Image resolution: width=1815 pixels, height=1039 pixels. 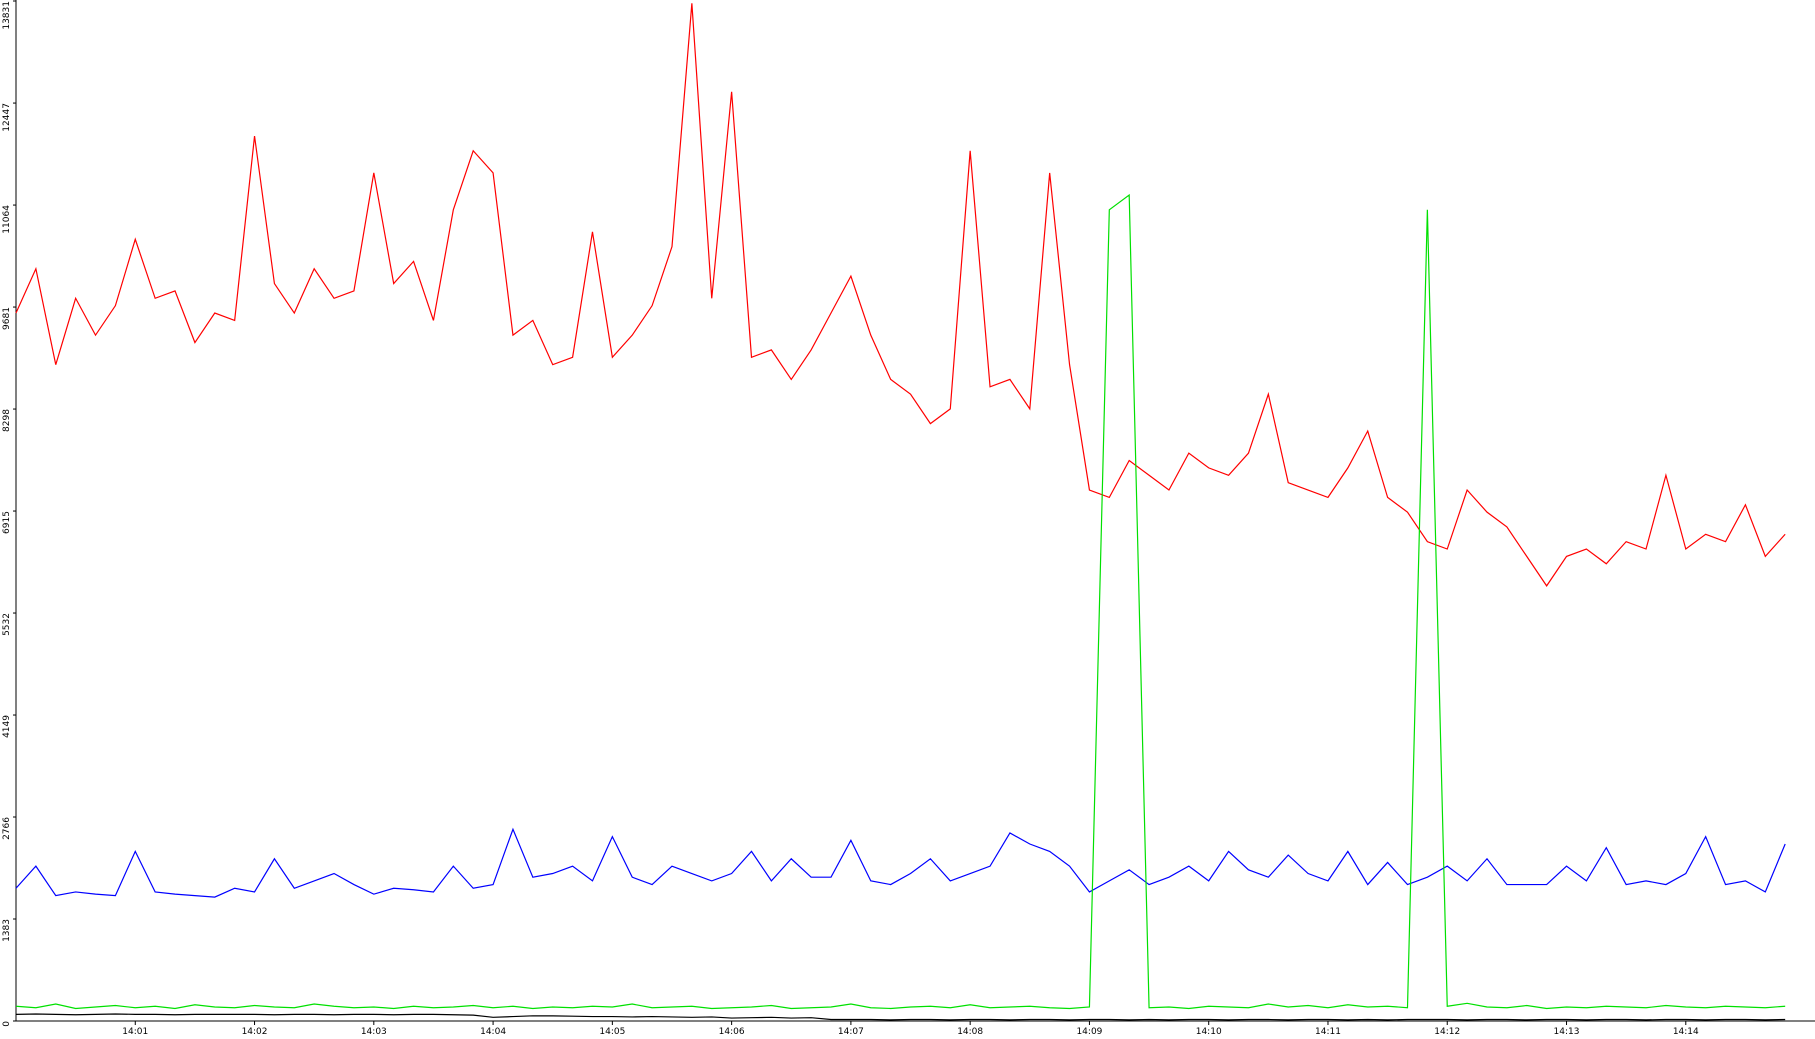 What do you see at coordinates (1567, 1032) in the screenshot?
I see `x-tick-label: 14:13` at bounding box center [1567, 1032].